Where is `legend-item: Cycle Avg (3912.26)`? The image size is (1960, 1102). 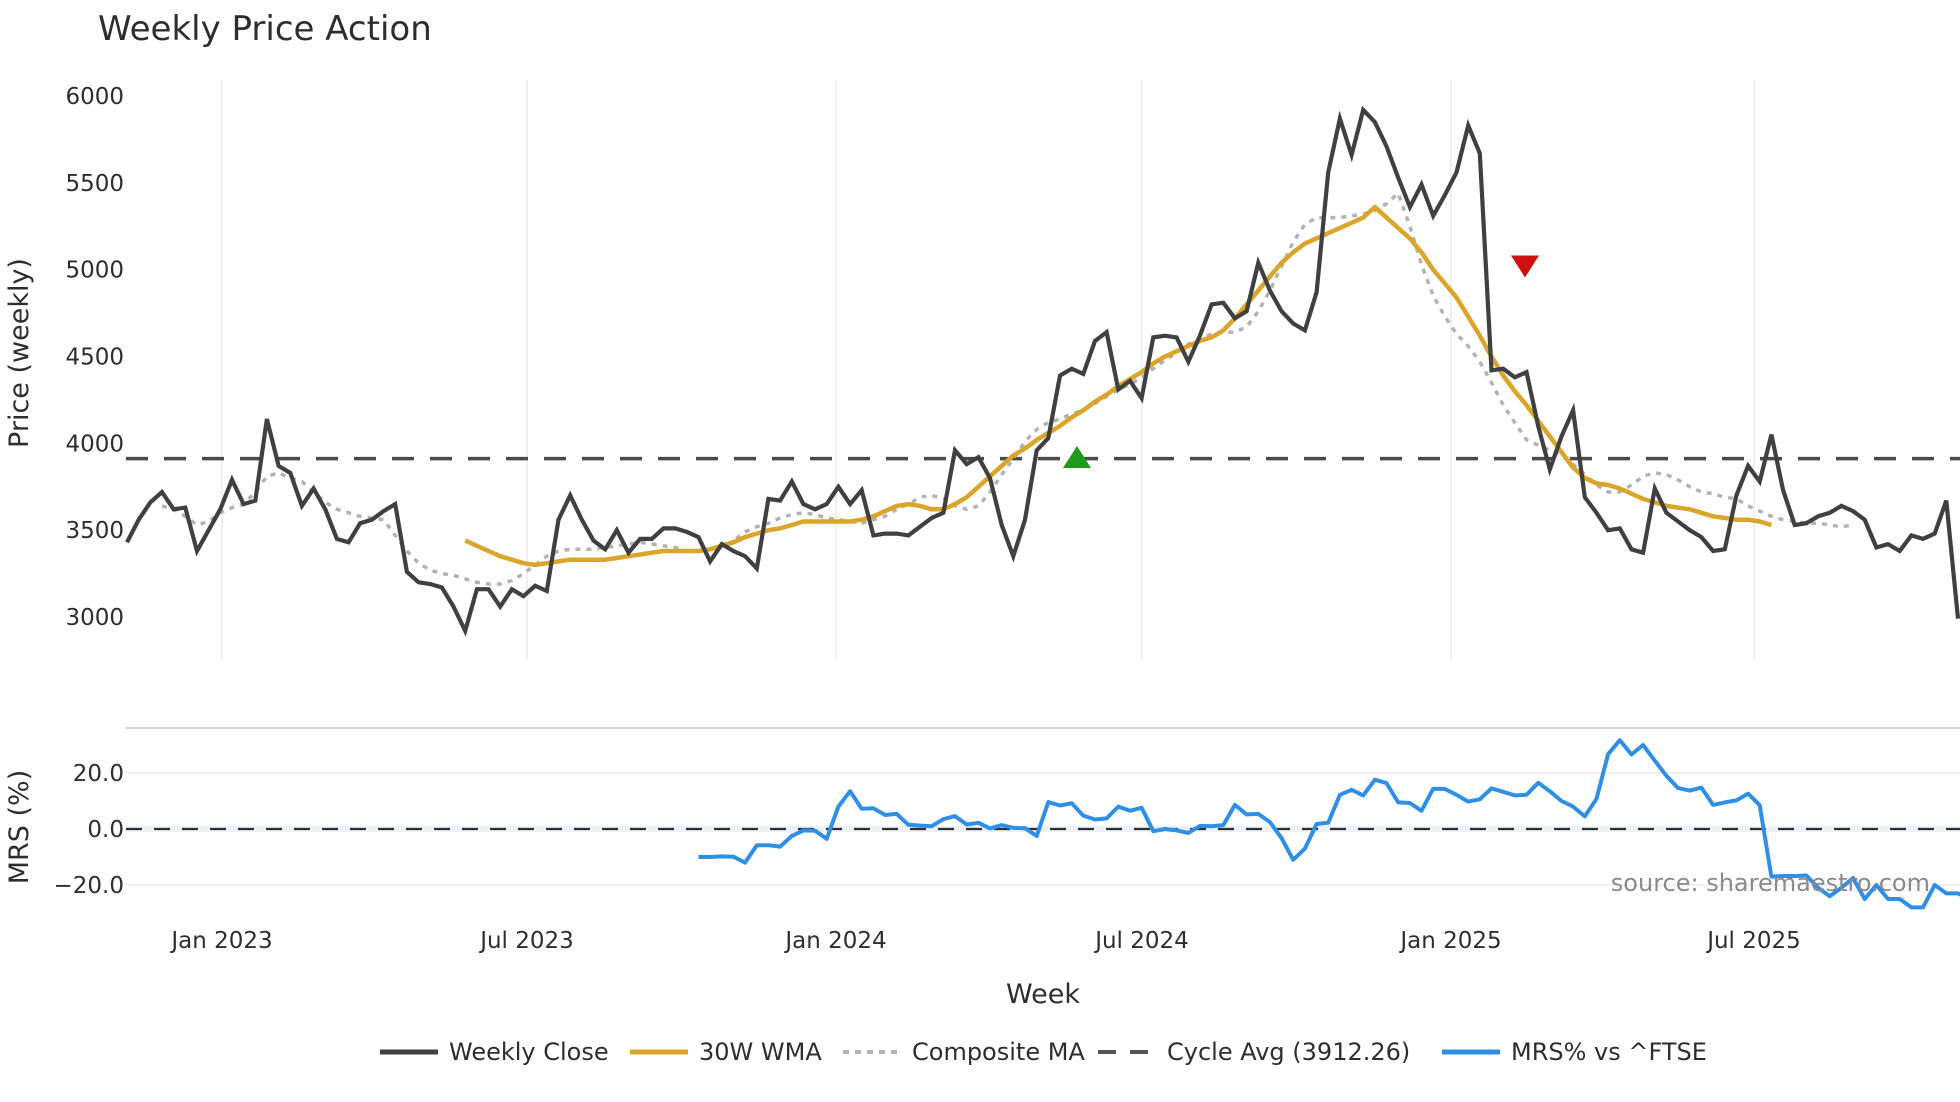
legend-item: Cycle Avg (3912.26) is located at coordinates (1254, 1052).